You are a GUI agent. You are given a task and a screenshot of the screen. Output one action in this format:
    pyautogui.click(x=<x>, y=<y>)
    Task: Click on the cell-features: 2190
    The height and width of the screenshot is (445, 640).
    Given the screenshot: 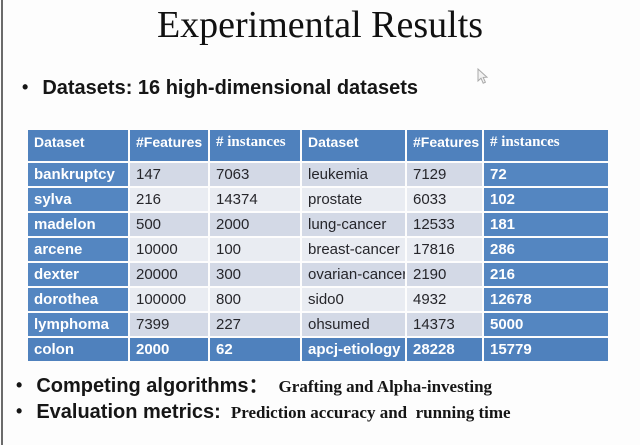 What is the action you would take?
    pyautogui.click(x=444, y=274)
    